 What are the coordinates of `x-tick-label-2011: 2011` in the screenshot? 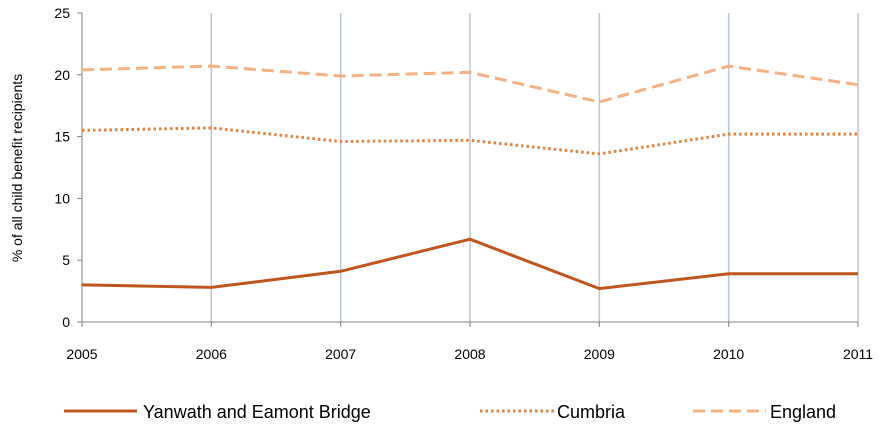 It's located at (858, 354).